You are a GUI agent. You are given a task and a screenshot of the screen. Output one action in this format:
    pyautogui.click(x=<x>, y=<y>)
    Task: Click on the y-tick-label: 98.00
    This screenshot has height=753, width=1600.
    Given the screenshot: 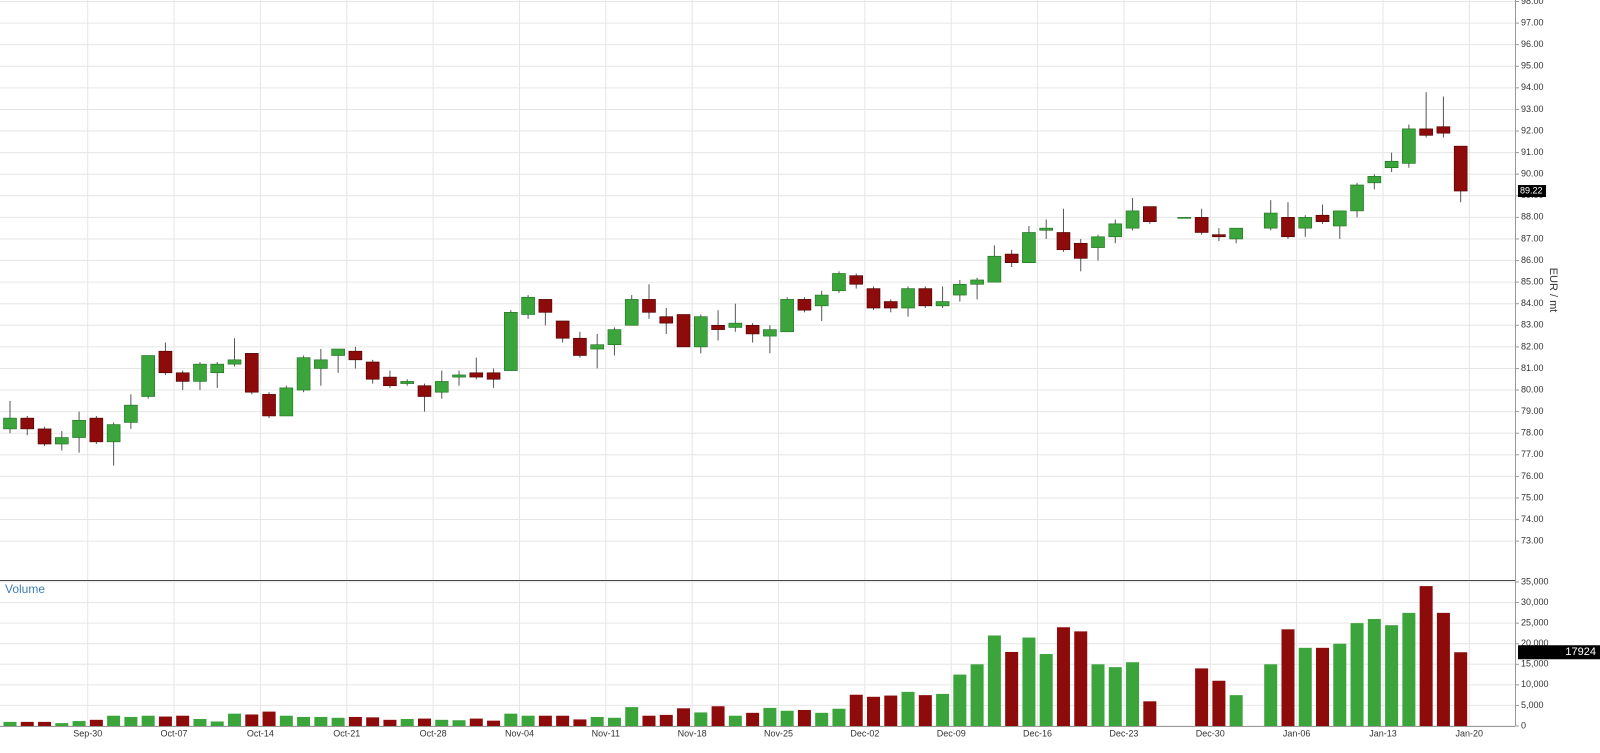 What is the action you would take?
    pyautogui.click(x=1532, y=3)
    